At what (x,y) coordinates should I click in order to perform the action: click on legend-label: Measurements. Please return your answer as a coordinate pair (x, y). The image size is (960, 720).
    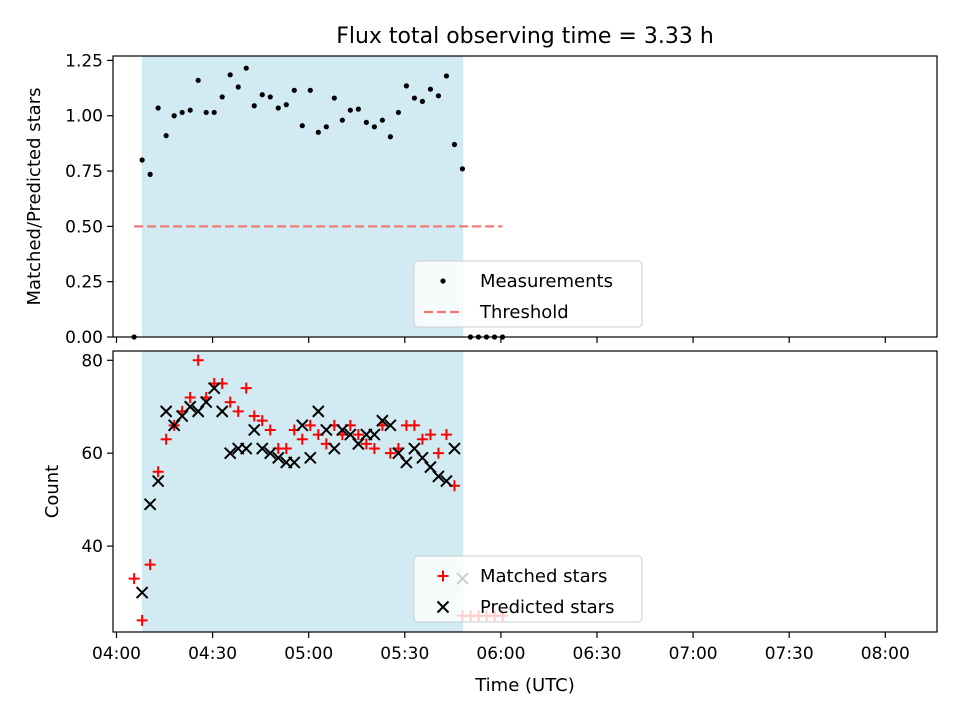
    Looking at the image, I should click on (546, 281).